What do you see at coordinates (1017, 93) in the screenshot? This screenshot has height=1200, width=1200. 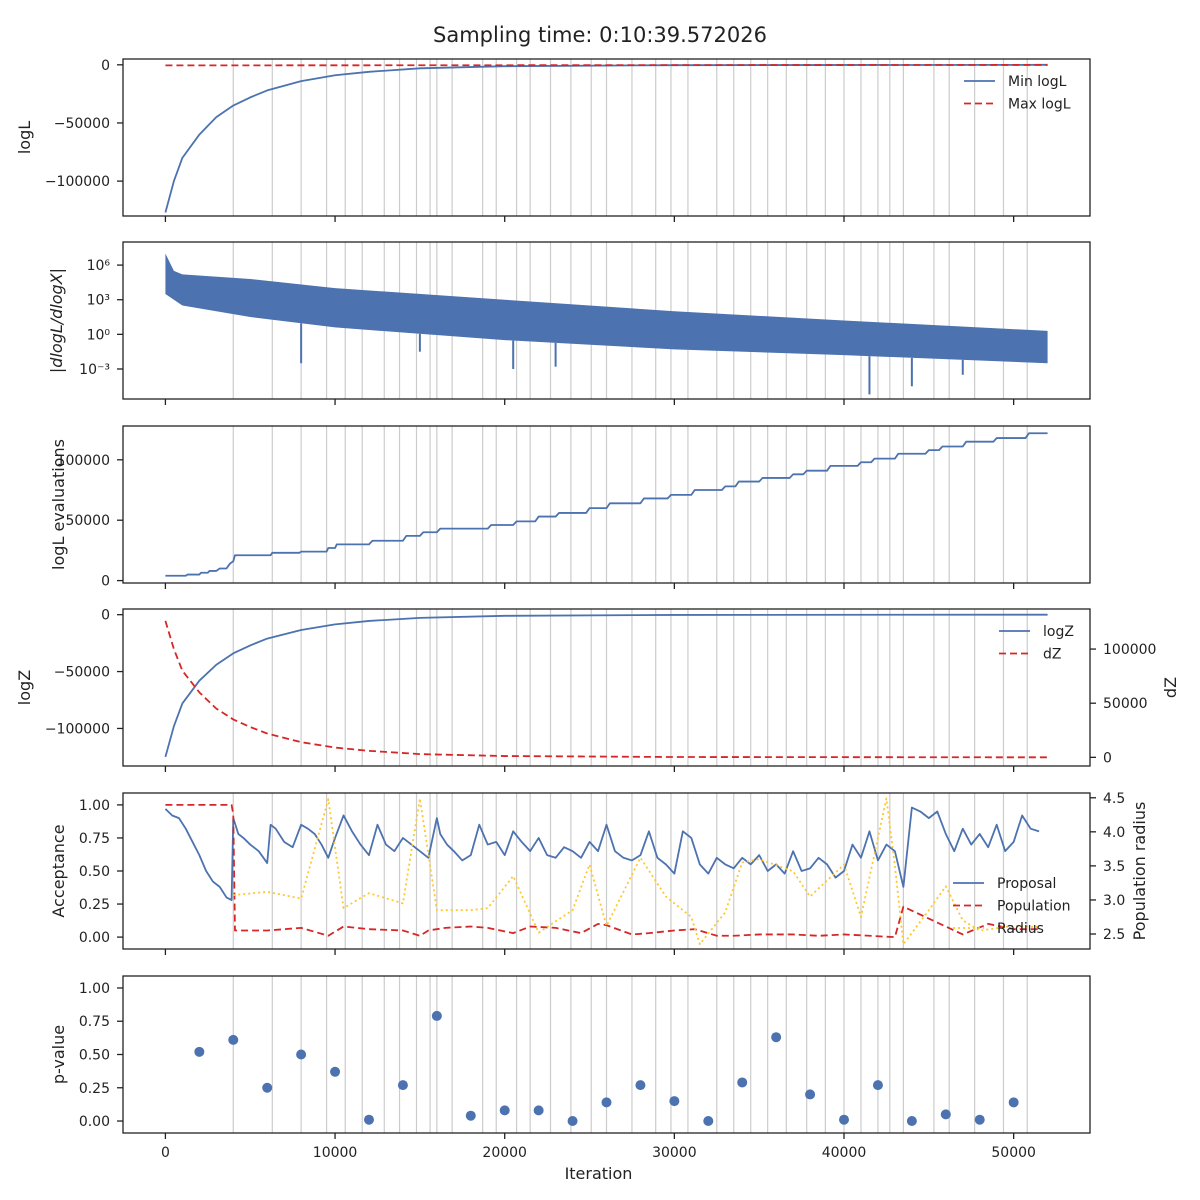 I see `legend: Min logL Max logL` at bounding box center [1017, 93].